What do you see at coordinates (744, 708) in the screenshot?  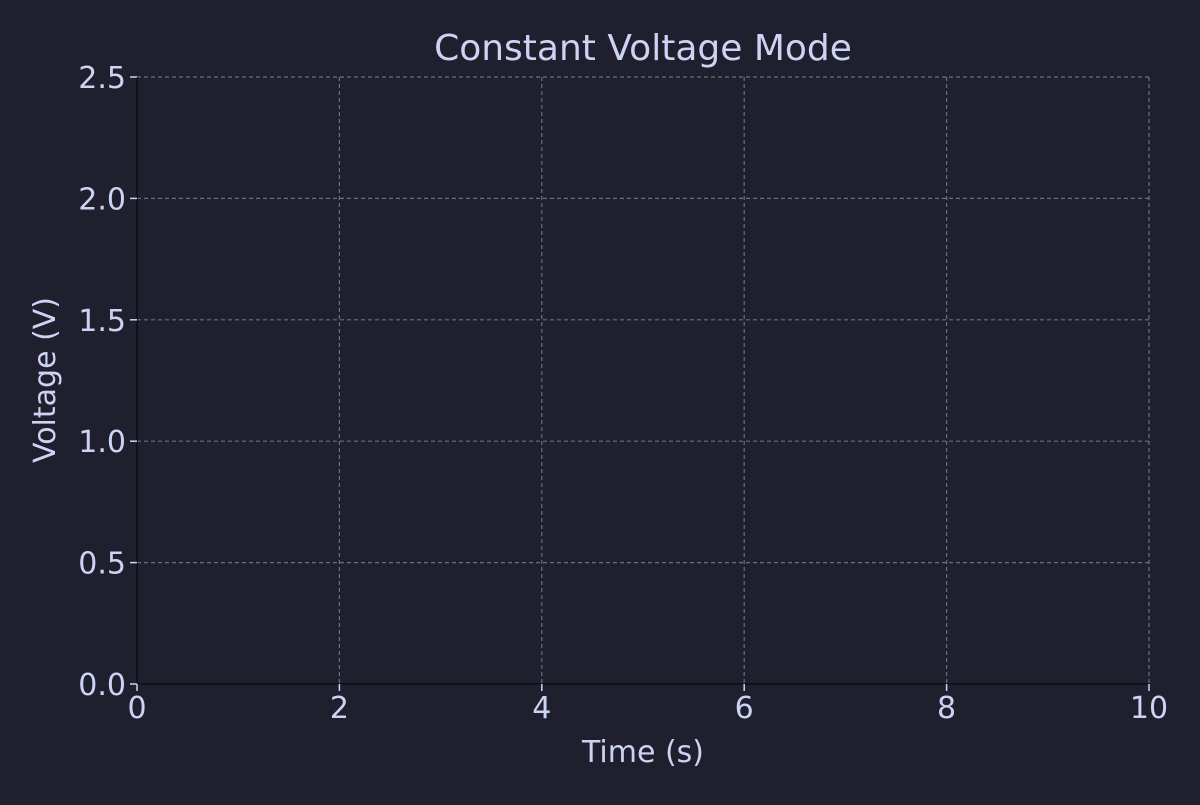 I see `x-tick-label: 6` at bounding box center [744, 708].